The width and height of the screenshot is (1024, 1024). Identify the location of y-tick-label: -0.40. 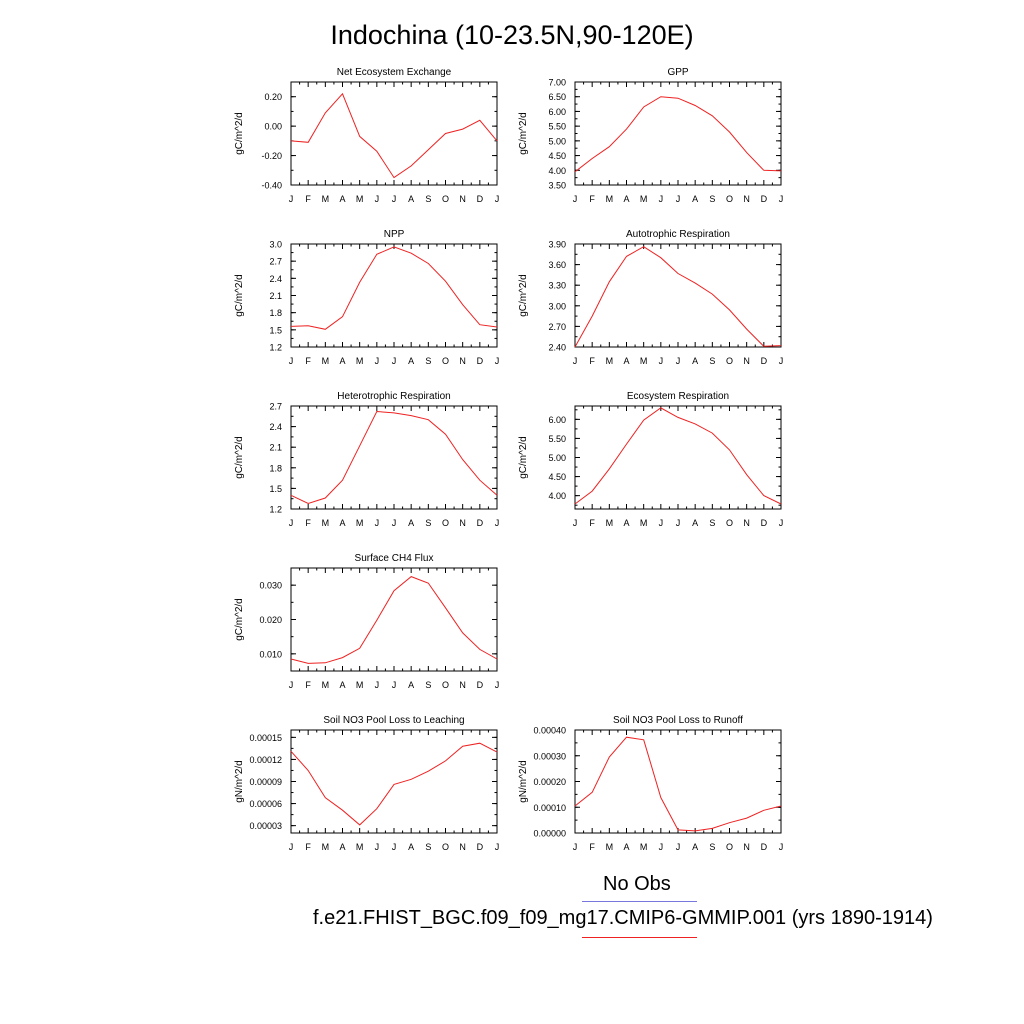
(271, 186).